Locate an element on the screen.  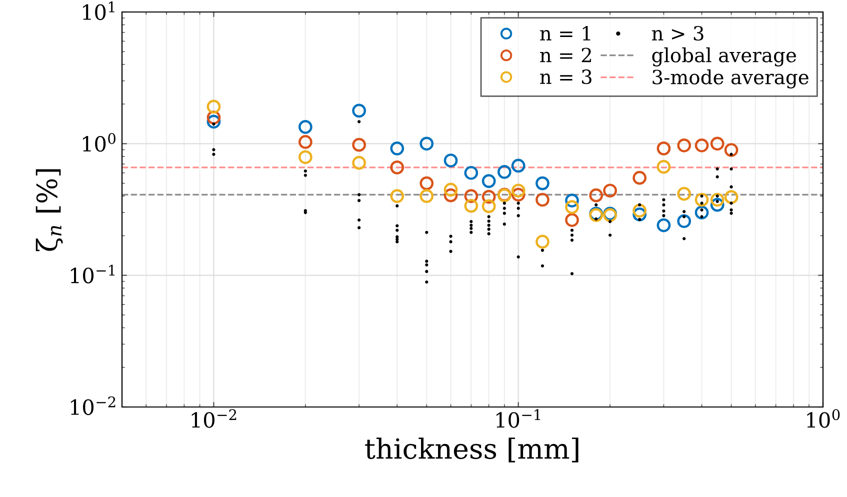
y-tick-label: 10$^{−1}$ is located at coordinates (92, 274).